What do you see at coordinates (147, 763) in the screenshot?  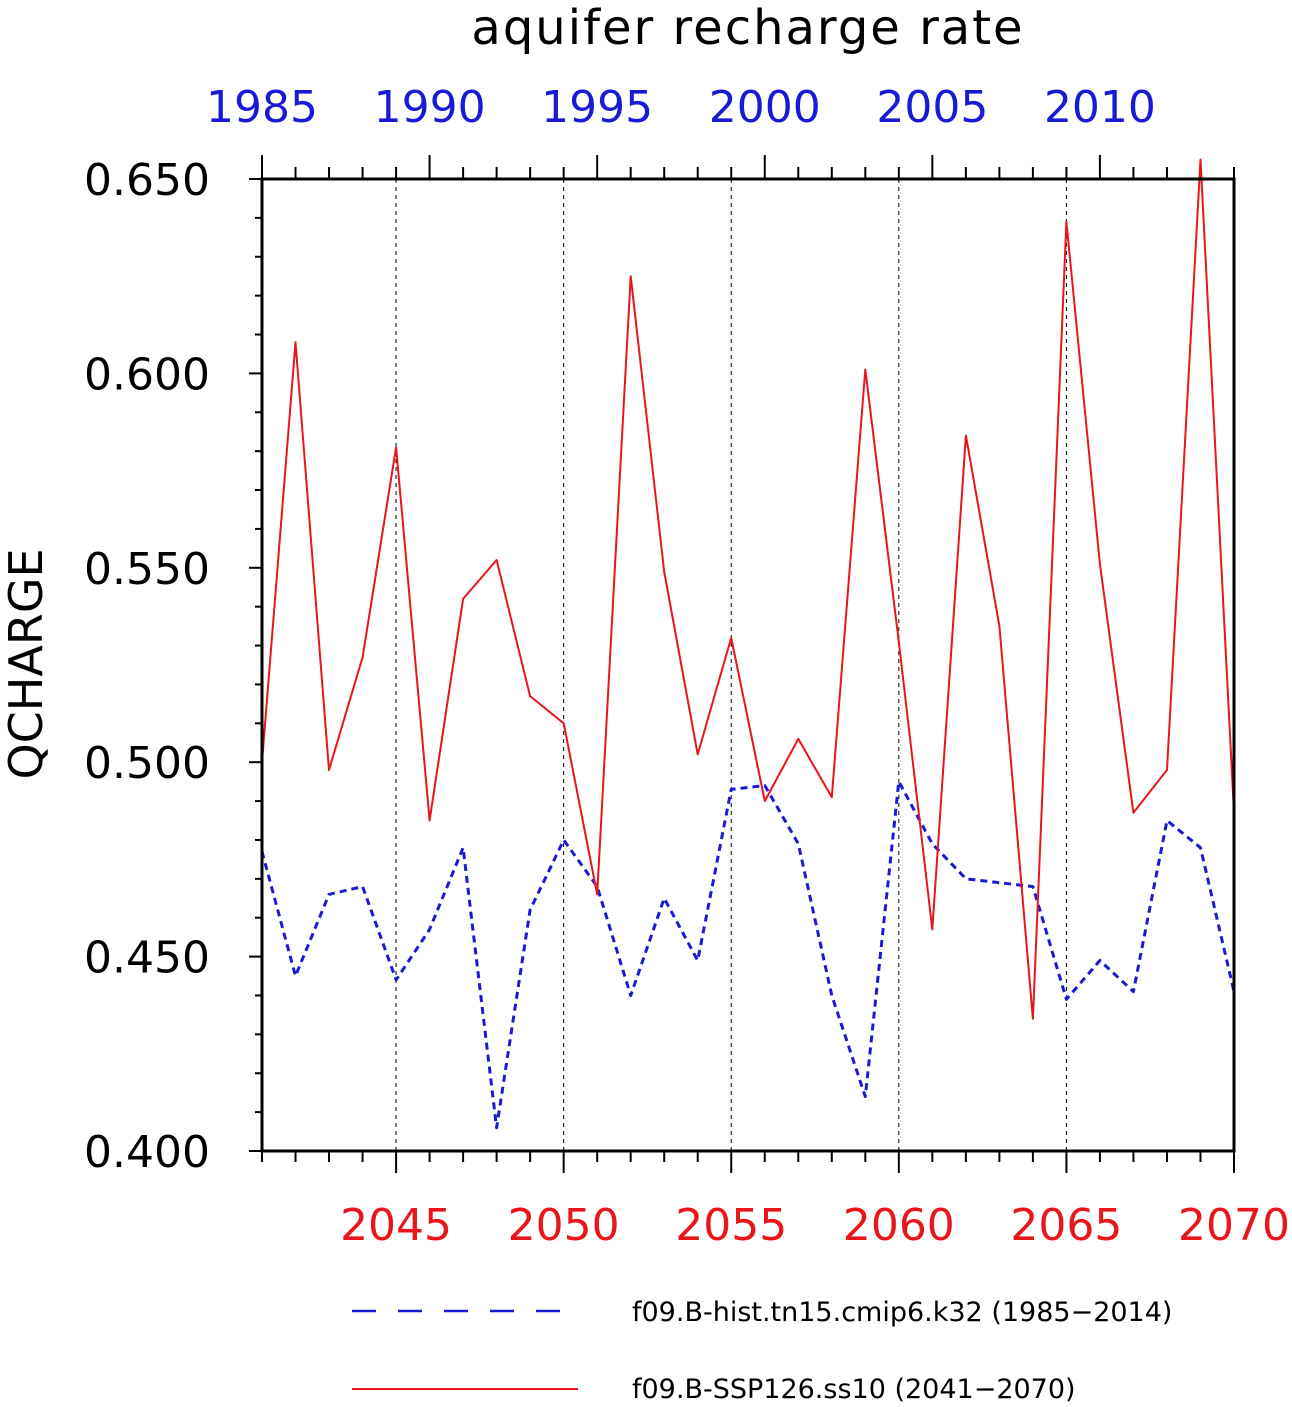 I see `y-tick-label: 0.500` at bounding box center [147, 763].